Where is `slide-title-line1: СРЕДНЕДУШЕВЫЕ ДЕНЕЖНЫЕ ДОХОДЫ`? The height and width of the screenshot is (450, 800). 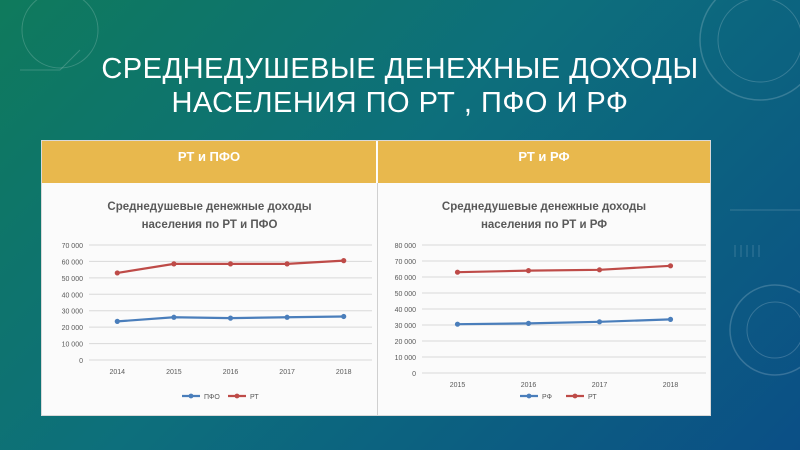
slide-title-line1: СРЕДНЕДУШЕВЫЕ ДЕНЕЖНЫЕ ДОХОДЫ is located at coordinates (400, 69).